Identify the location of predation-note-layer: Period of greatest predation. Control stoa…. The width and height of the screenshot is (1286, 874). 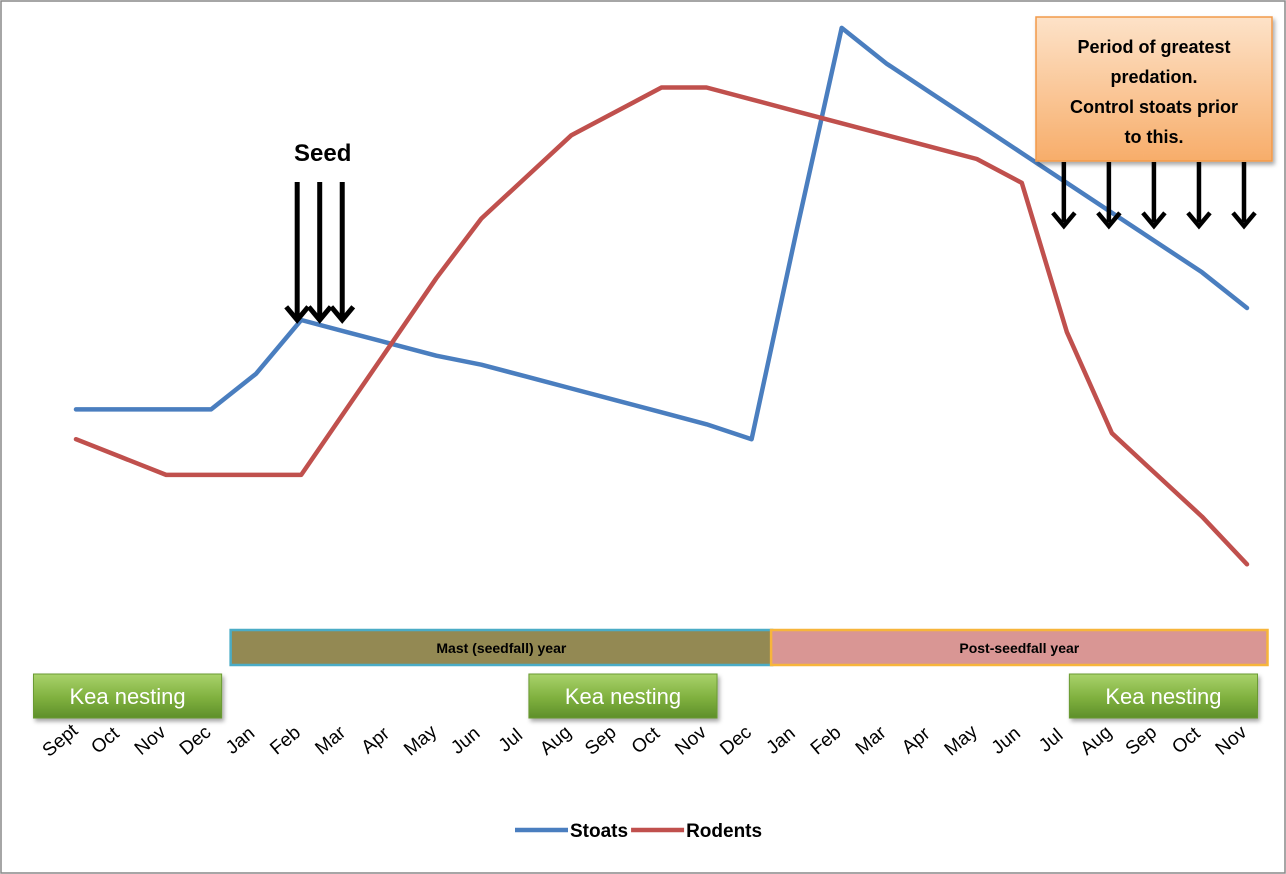
(1154, 89).